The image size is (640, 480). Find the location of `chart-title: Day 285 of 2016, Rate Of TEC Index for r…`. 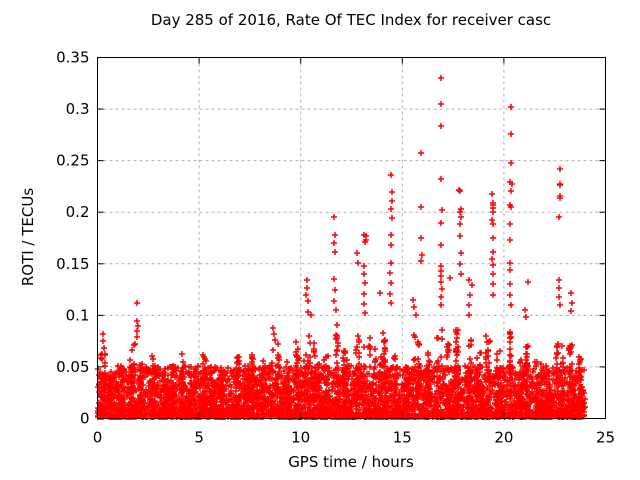

chart-title: Day 285 of 2016, Rate Of TEC Index for r… is located at coordinates (351, 20).